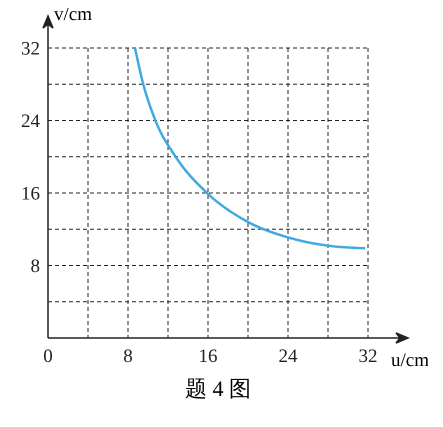 The width and height of the screenshot is (443, 427). What do you see at coordinates (48, 356) in the screenshot?
I see `x-tick-label: 0` at bounding box center [48, 356].